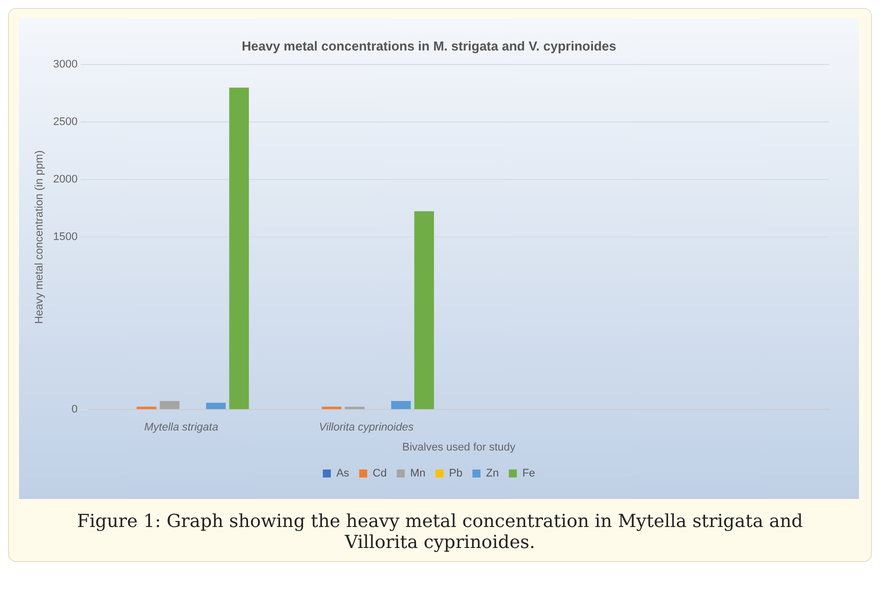 The height and width of the screenshot is (605, 882). Describe the element at coordinates (366, 427) in the screenshot. I see `x-tick-label: Villorita cyprinoides` at that location.